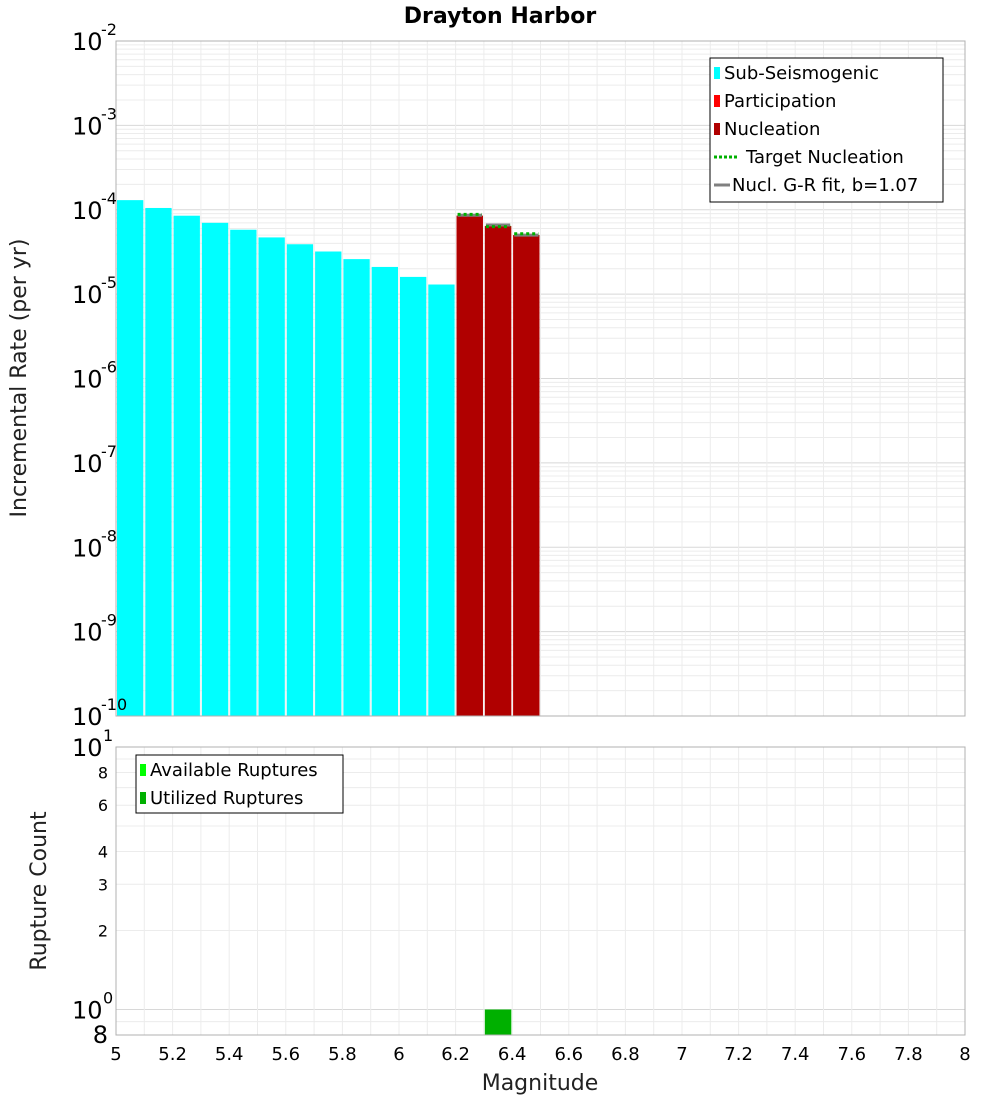 The width and height of the screenshot is (1000, 1100). I want to click on bottom-legend-box, so click(239, 784).